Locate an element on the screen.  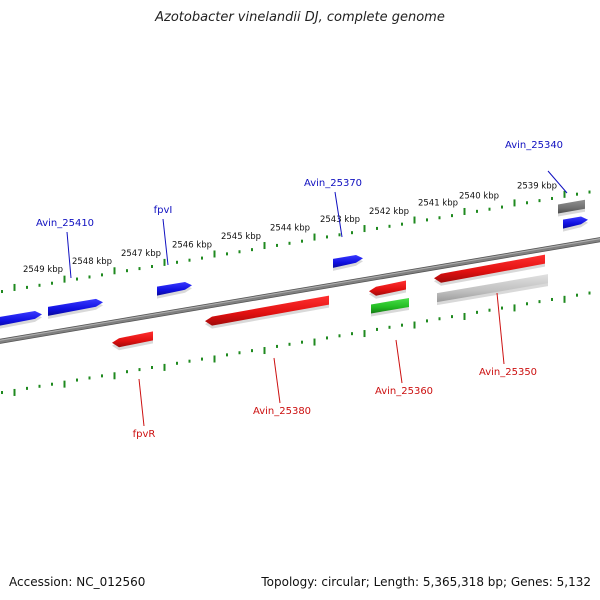
gene-label: Avin_25370 is located at coordinates (333, 183).